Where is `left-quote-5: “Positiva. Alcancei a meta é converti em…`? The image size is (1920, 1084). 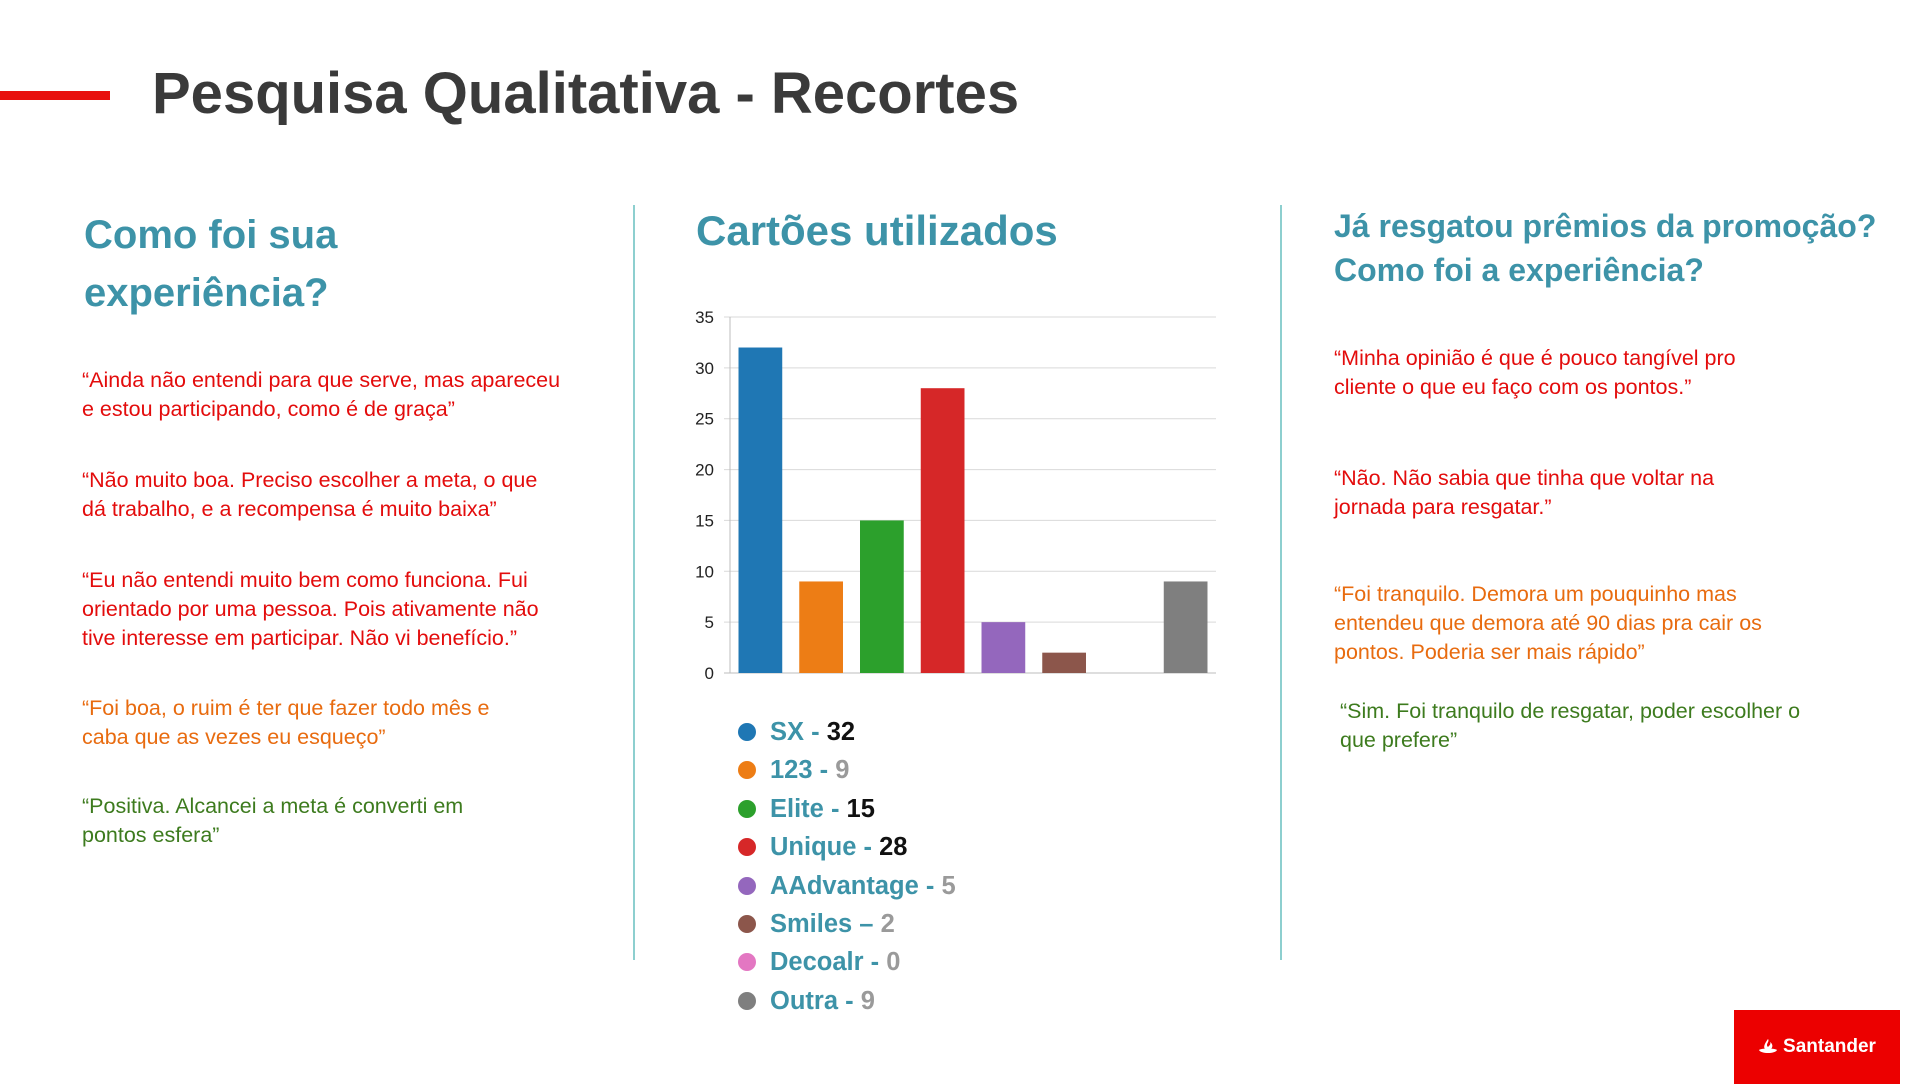 left-quote-5: “Positiva. Alcancei a meta é converti em… is located at coordinates (272, 821).